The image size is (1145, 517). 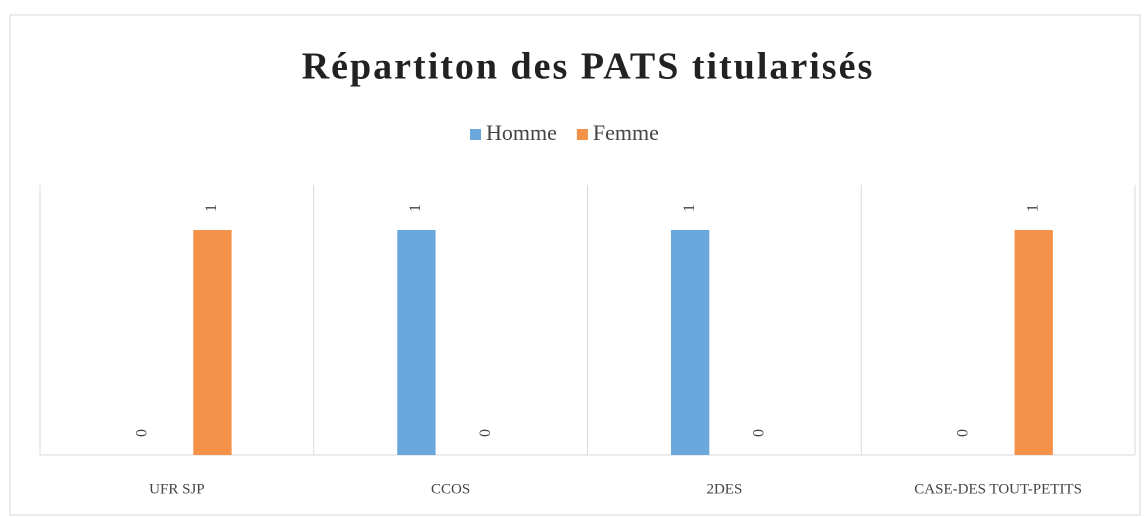 I want to click on x-tick-label: CASE-DES TOUT-PETITS, so click(x=998, y=489).